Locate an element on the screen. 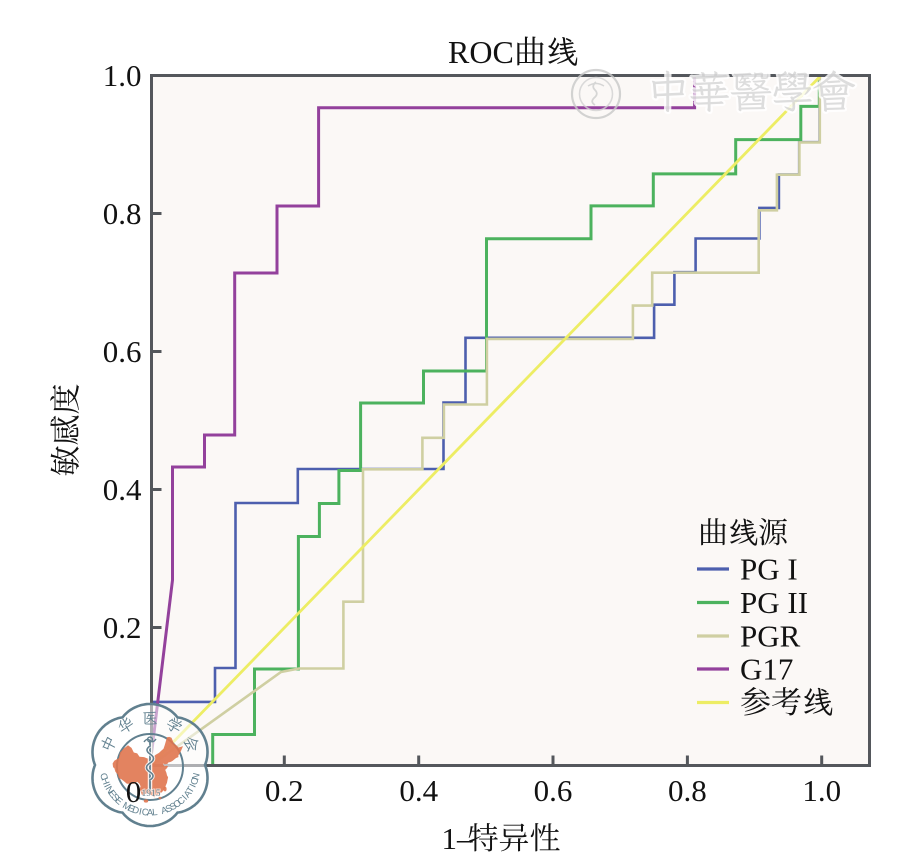  svg-text: L is located at coordinates (155, 812).